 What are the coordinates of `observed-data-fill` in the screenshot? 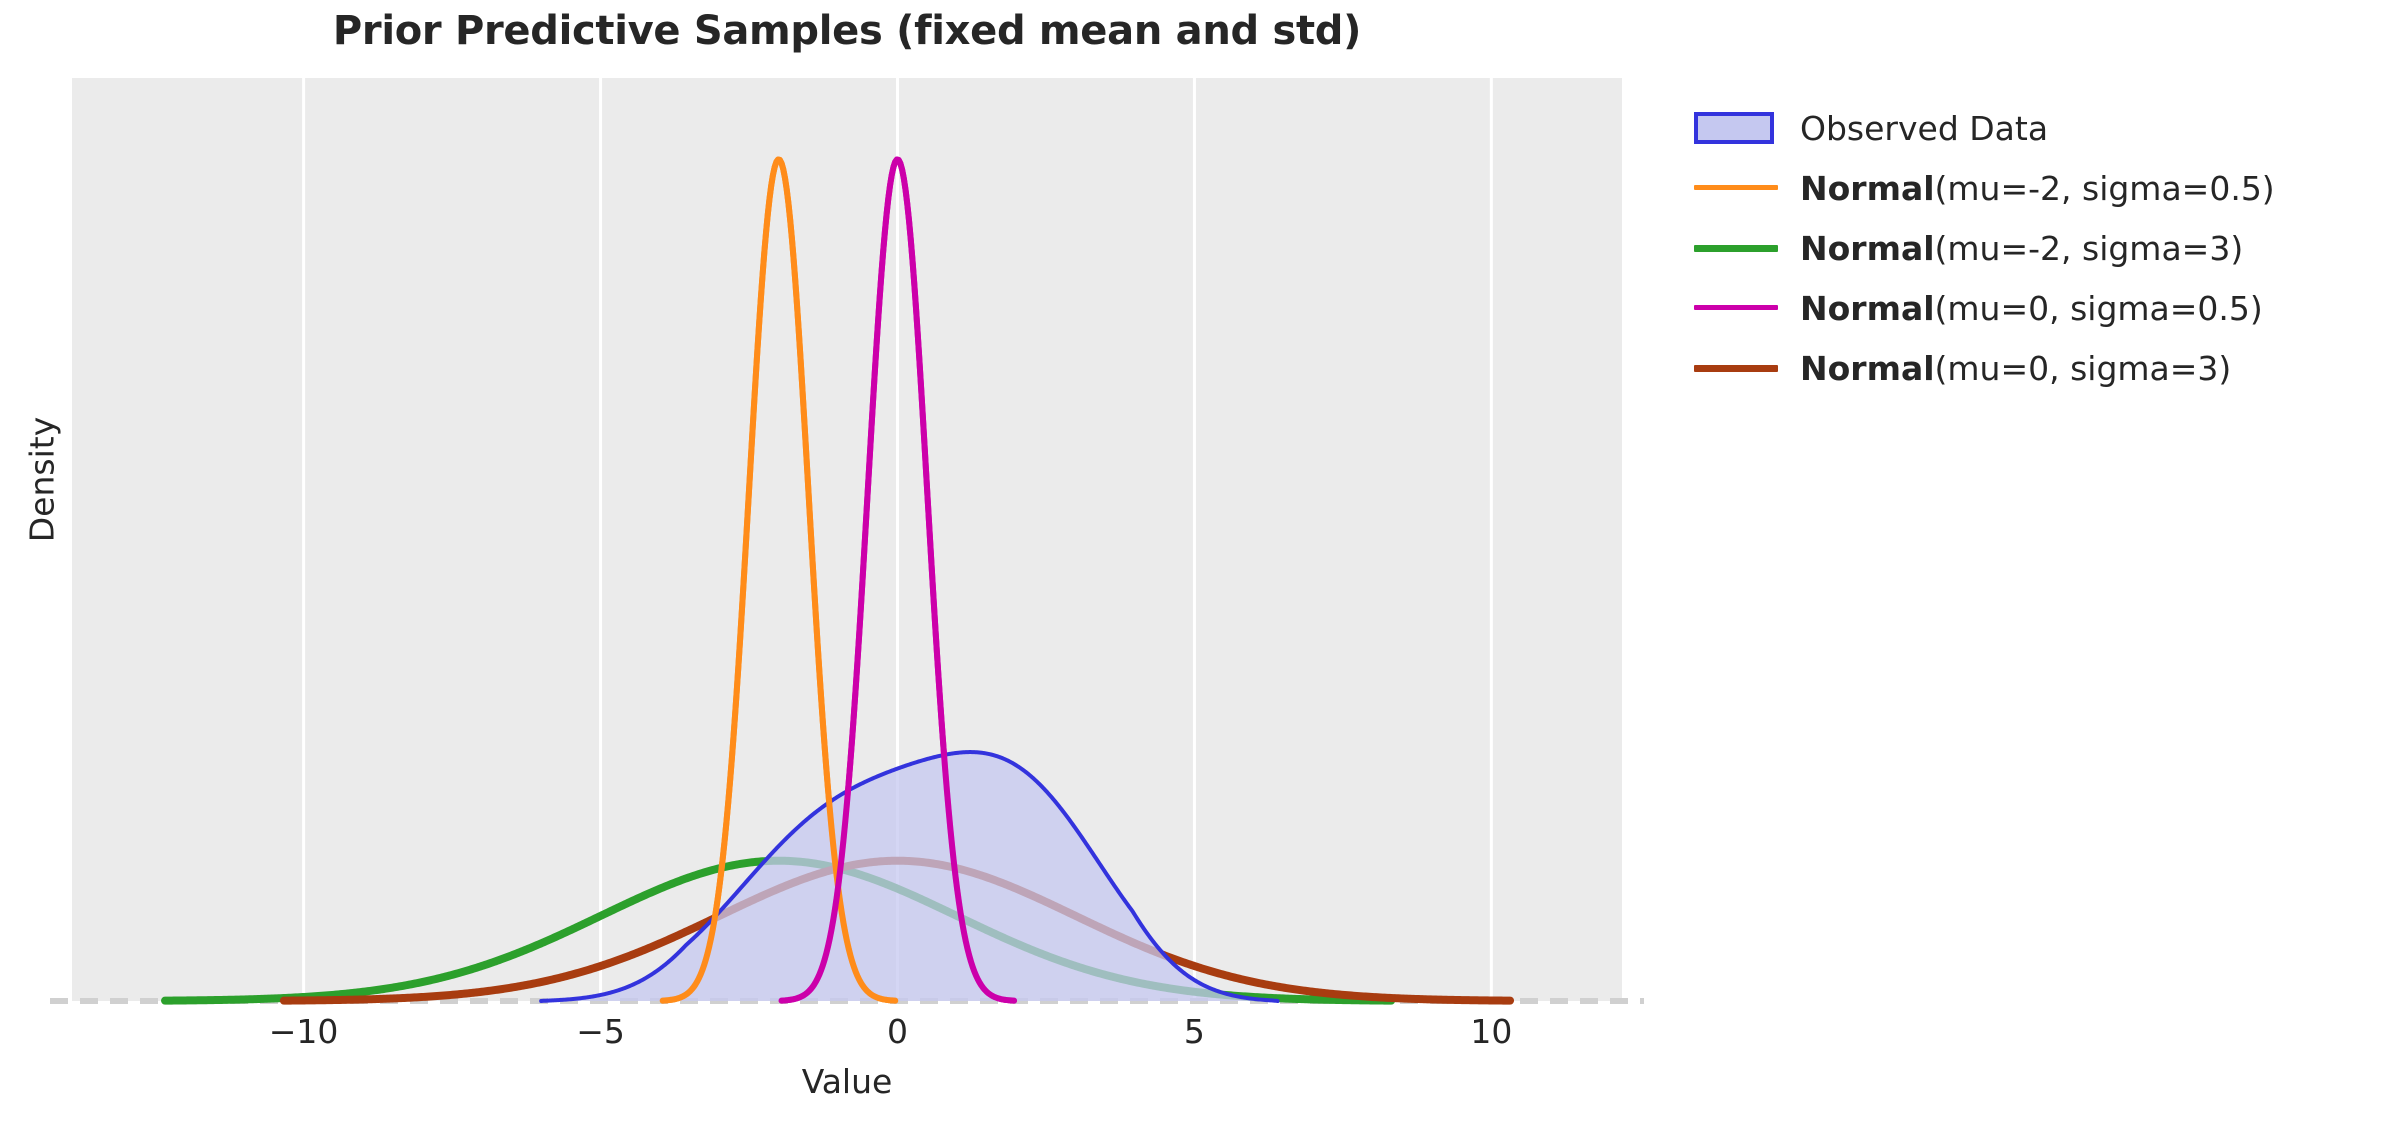 It's located at (909, 876).